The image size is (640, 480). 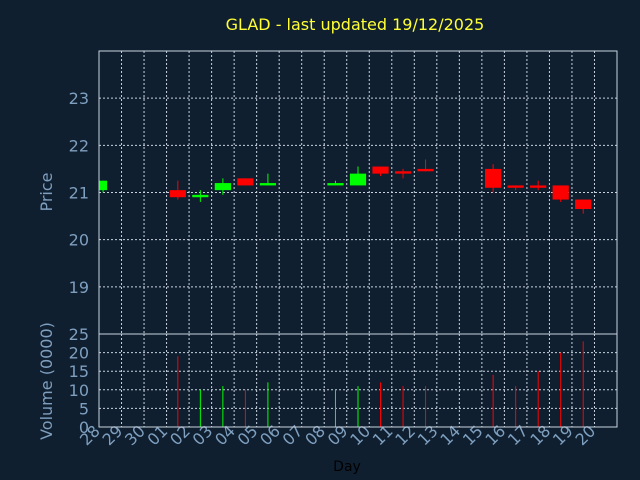 What do you see at coordinates (355, 24) in the screenshot?
I see `chart-title: GLAD - last updated 19/12/2025` at bounding box center [355, 24].